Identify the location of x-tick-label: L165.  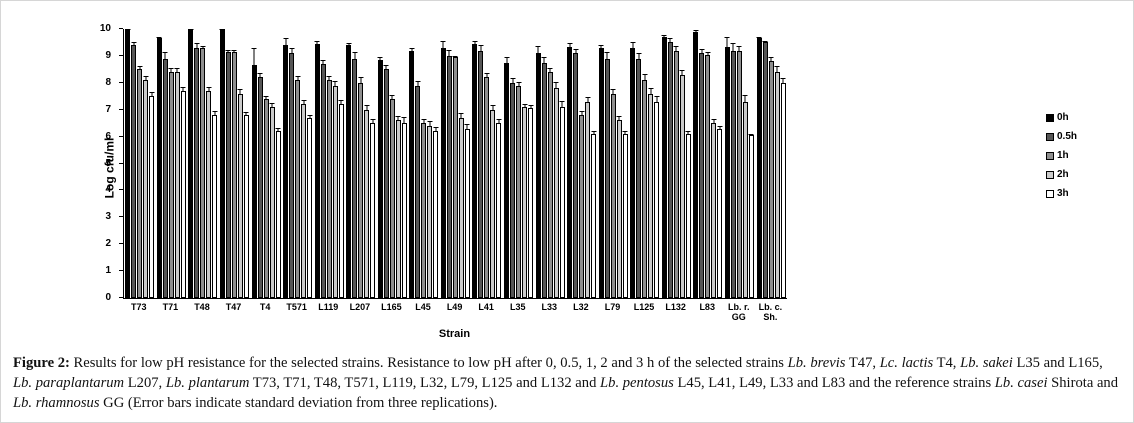
(391, 307).